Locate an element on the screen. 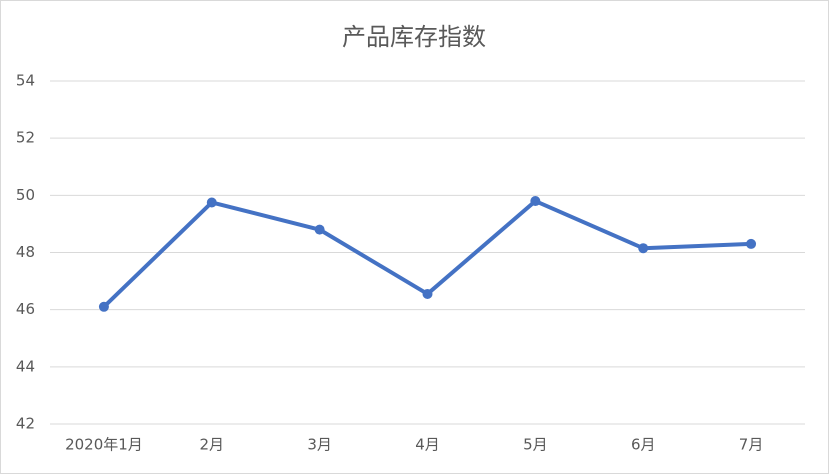  x-tick-label: 4月 is located at coordinates (427, 445).